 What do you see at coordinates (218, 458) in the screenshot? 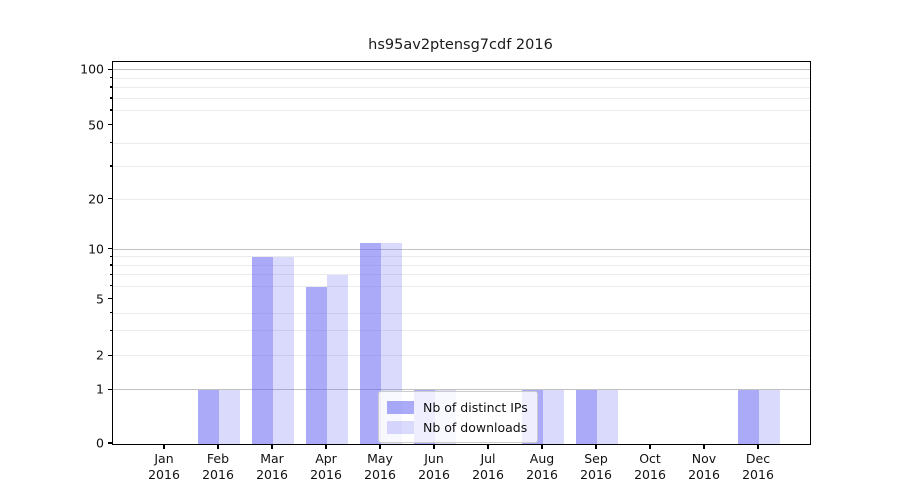
I see `month-label: Feb` at bounding box center [218, 458].